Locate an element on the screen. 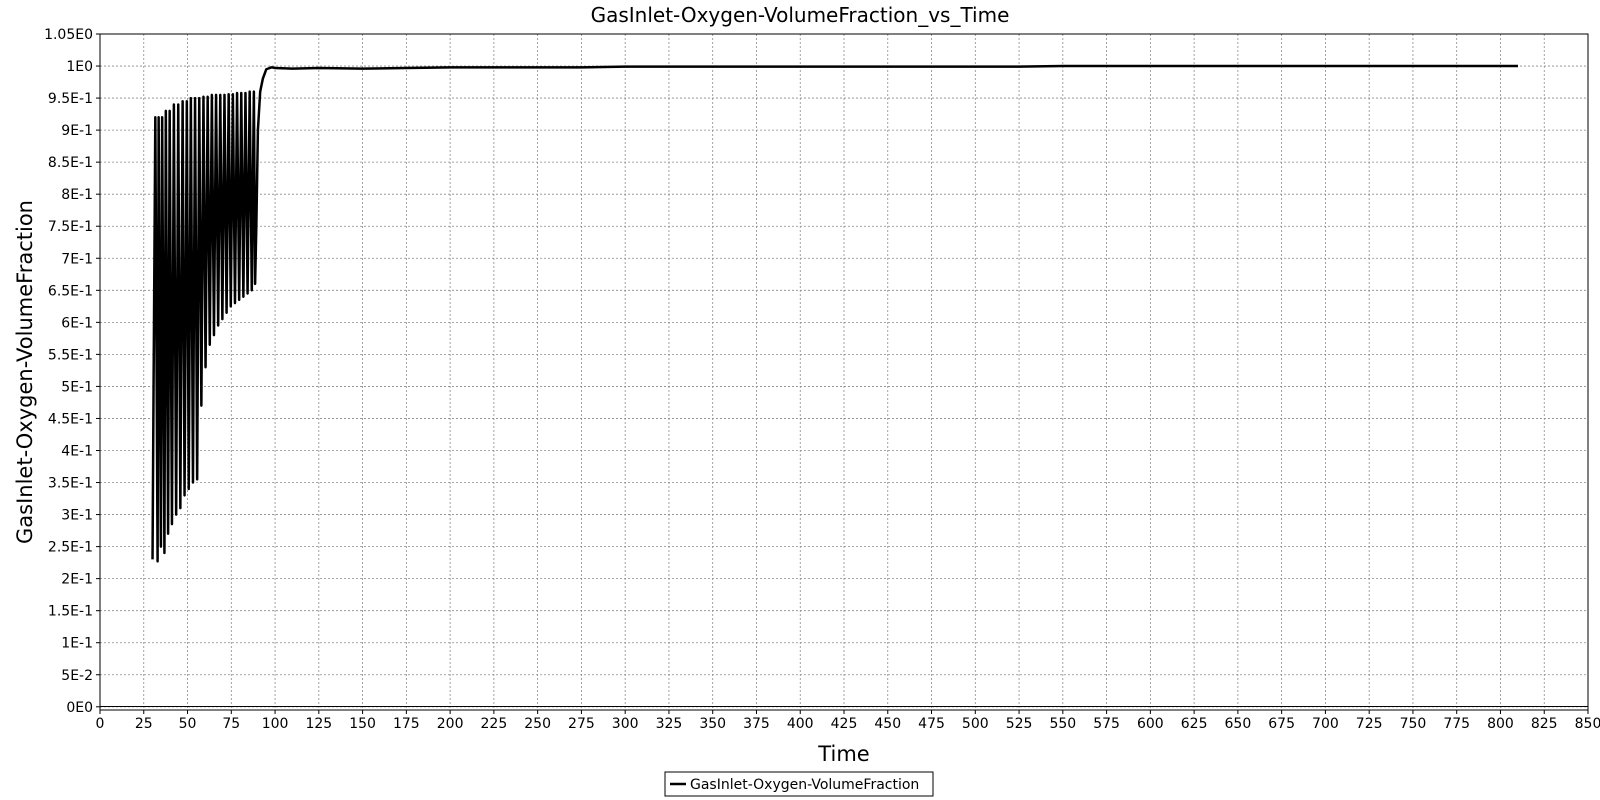 Image resolution: width=1600 pixels, height=800 pixels. y-tick-label: 5E-2 is located at coordinates (77, 676).